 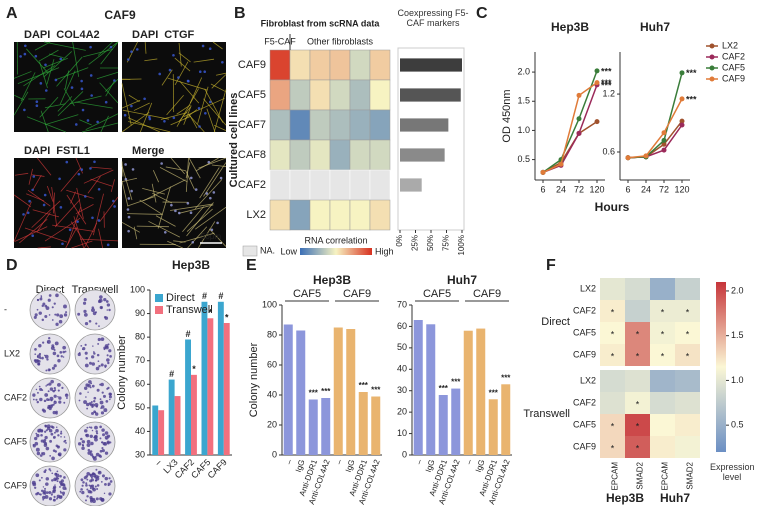 I want to click on row-label: CAF2, so click(x=584, y=402).